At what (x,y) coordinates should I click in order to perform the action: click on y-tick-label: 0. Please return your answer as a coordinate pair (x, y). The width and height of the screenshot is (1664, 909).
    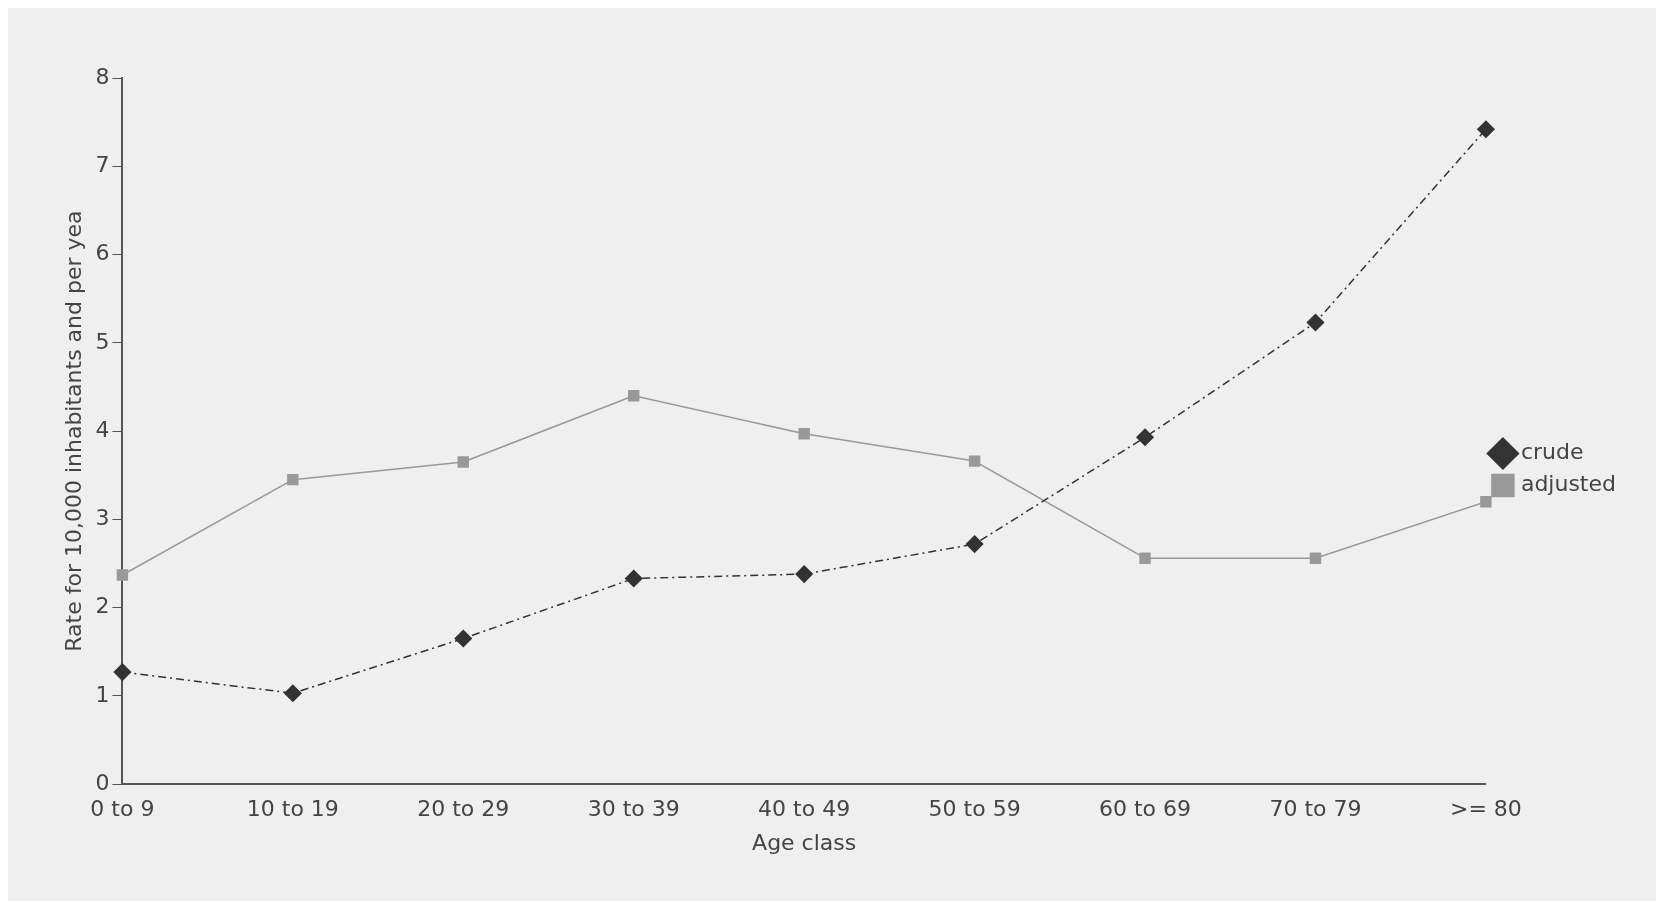
    Looking at the image, I should click on (102, 782).